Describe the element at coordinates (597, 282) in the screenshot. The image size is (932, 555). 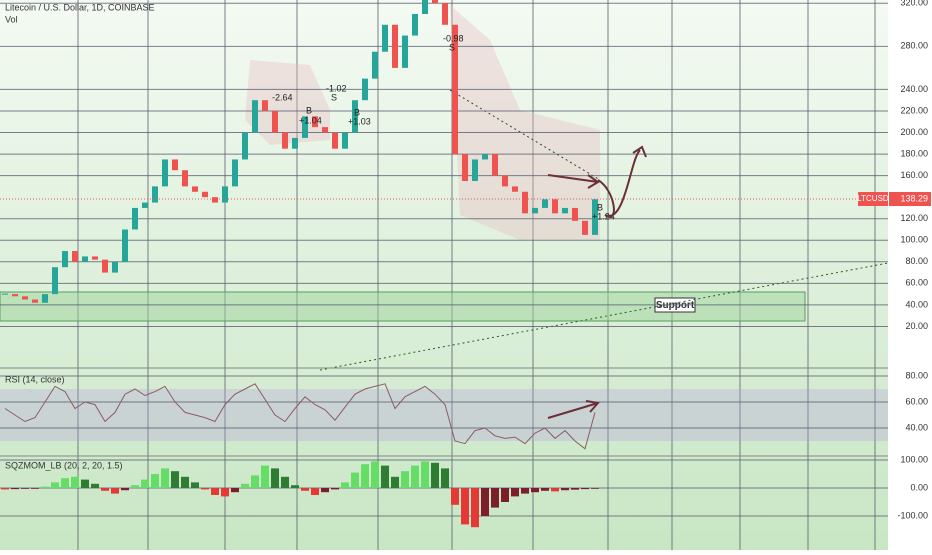
I see `drawn-arrows` at that location.